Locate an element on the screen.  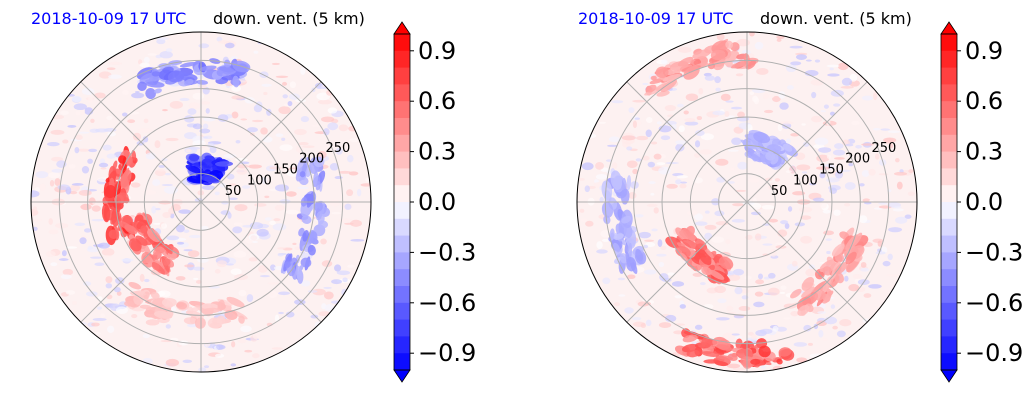
colorbar-tick-label: 0.6 is located at coordinates (984, 101).